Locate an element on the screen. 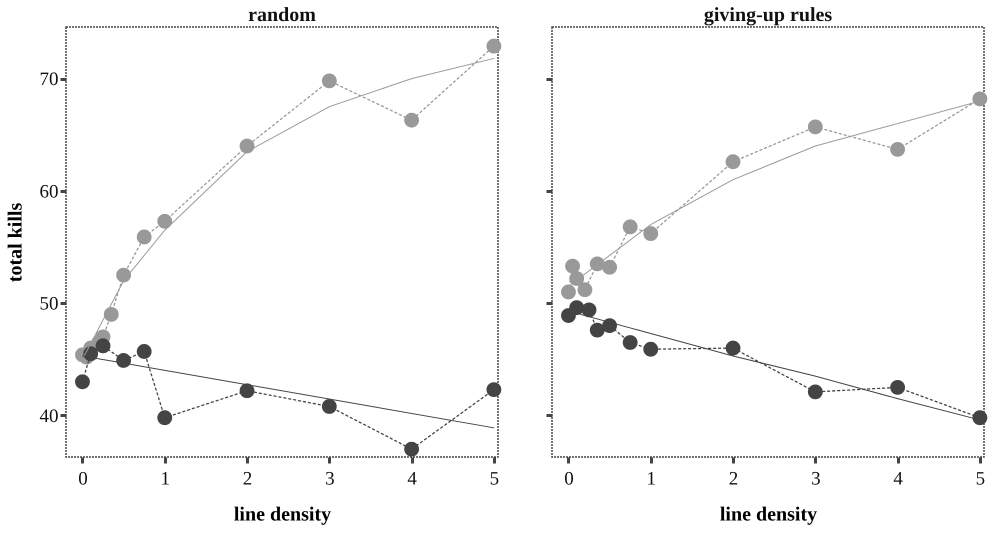 The height and width of the screenshot is (544, 997). y-tick-label: 60 is located at coordinates (49, 191).